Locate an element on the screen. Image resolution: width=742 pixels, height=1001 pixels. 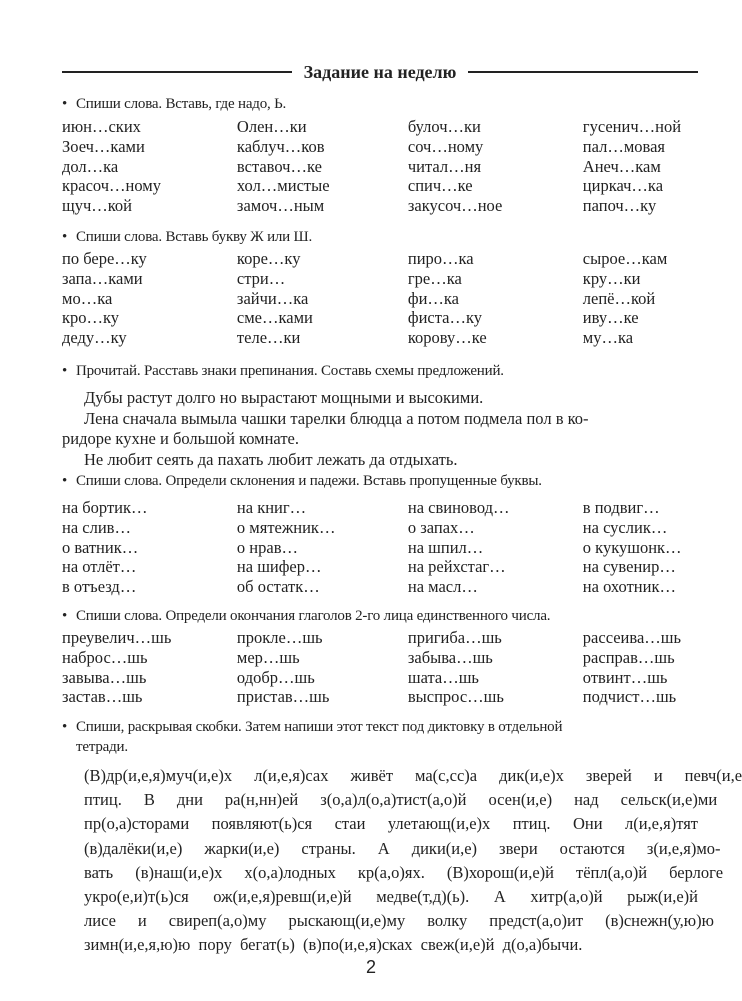
word: вставоч…ке is located at coordinates (279, 166).